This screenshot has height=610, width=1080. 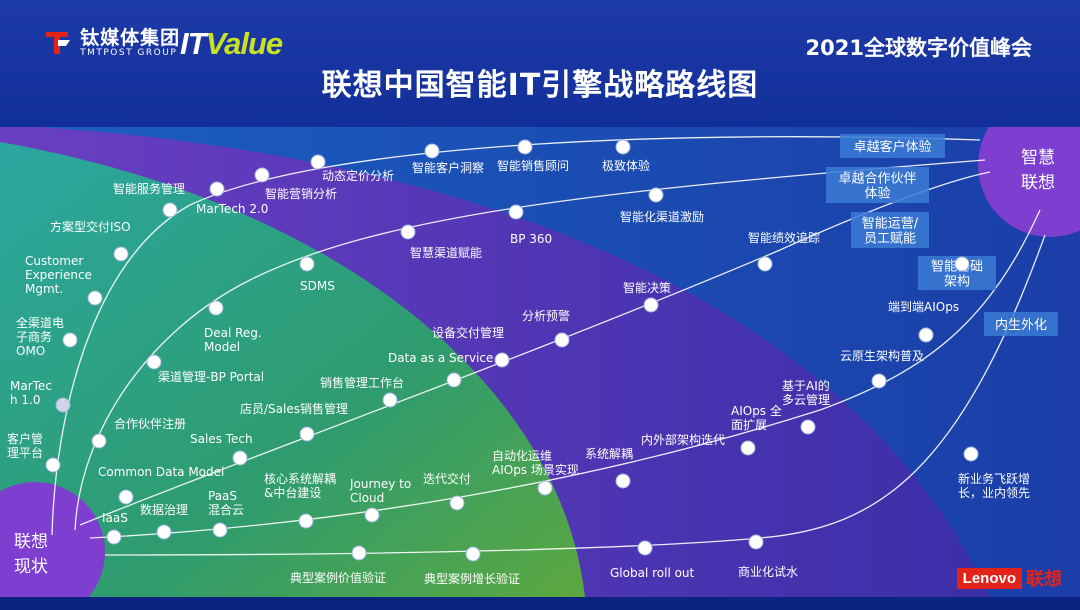 I want to click on milestone-label: 基于AI的, so click(x=806, y=385).